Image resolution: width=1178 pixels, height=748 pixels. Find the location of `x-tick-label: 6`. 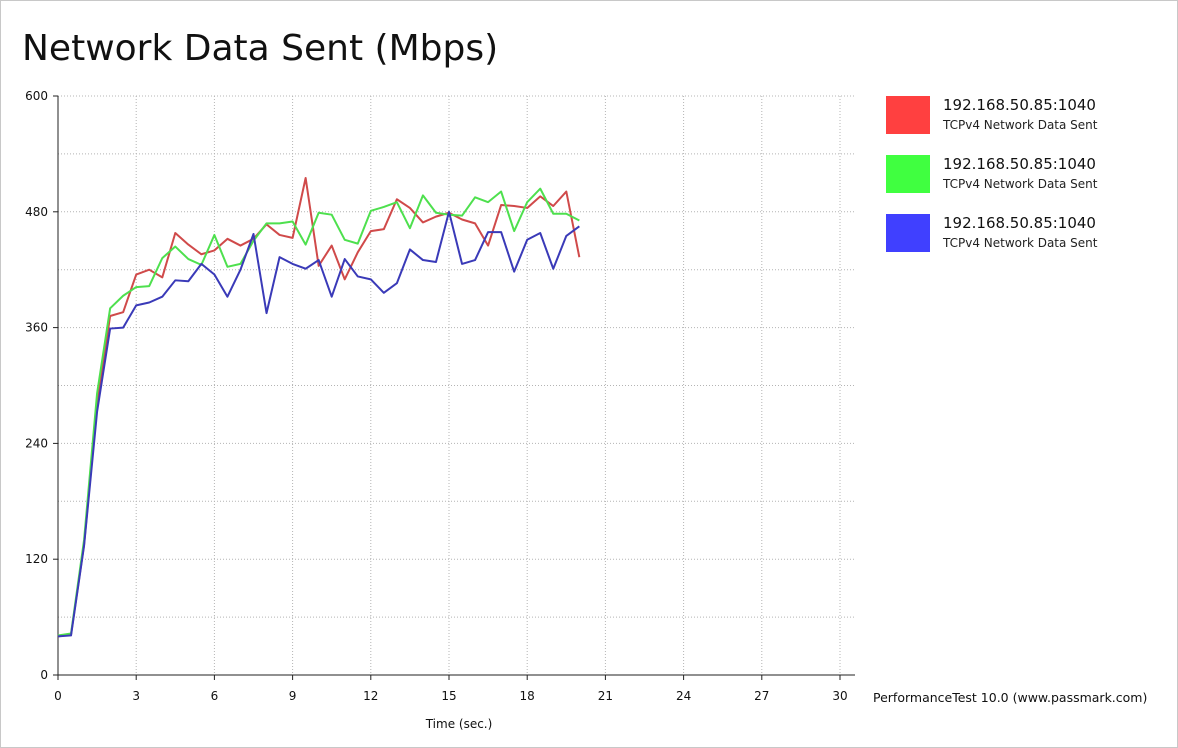

x-tick-label: 6 is located at coordinates (215, 696).